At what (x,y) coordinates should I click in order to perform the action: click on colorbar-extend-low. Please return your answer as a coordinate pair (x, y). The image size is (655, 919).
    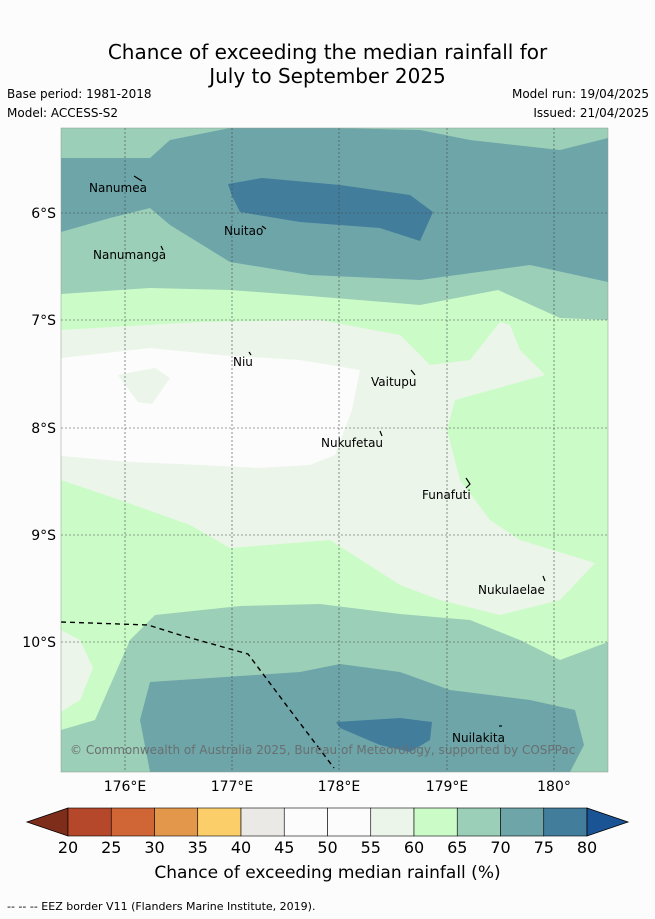
    Looking at the image, I should click on (47, 822).